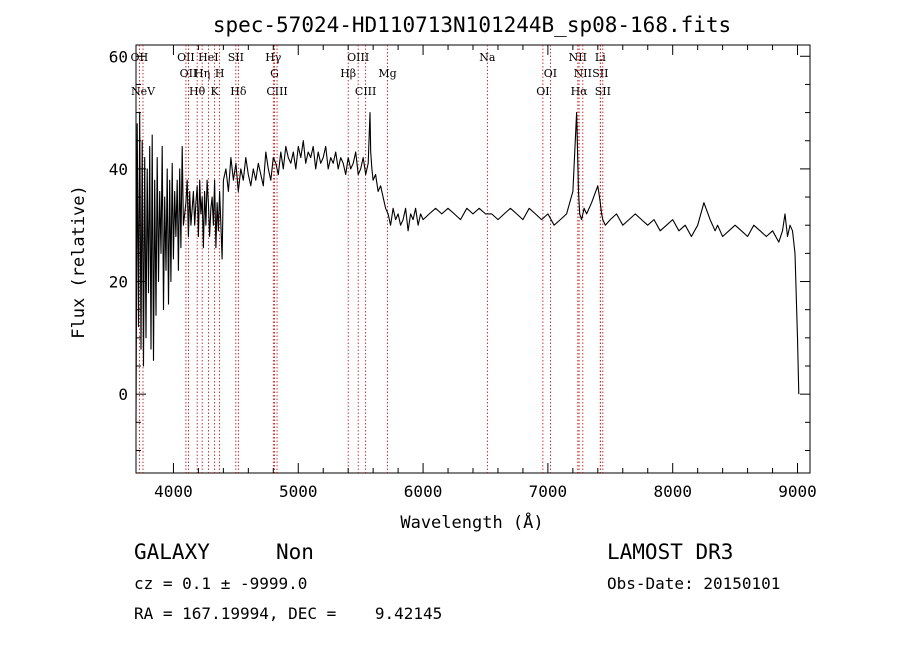 The width and height of the screenshot is (900, 649). I want to click on object-subclass: Non, so click(295, 552).